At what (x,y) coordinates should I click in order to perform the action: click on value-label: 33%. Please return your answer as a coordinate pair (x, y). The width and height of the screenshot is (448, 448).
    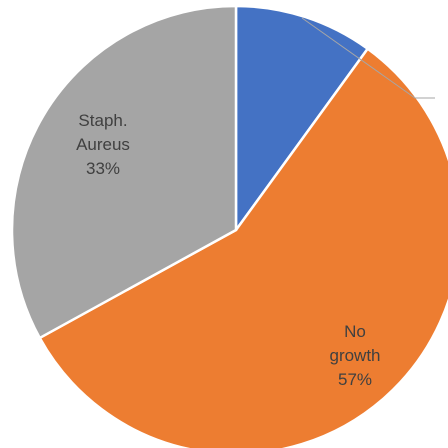
    Looking at the image, I should click on (103, 168).